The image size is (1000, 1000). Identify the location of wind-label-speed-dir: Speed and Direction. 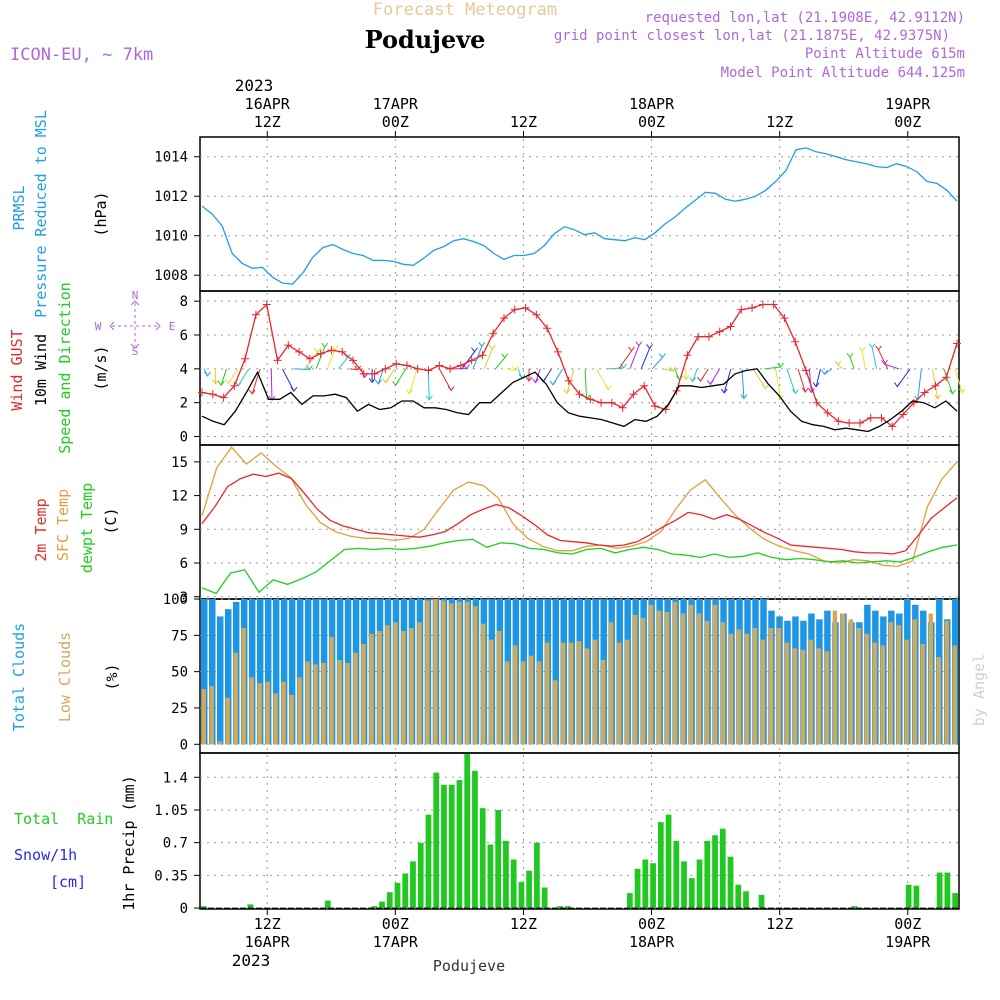
(65, 368).